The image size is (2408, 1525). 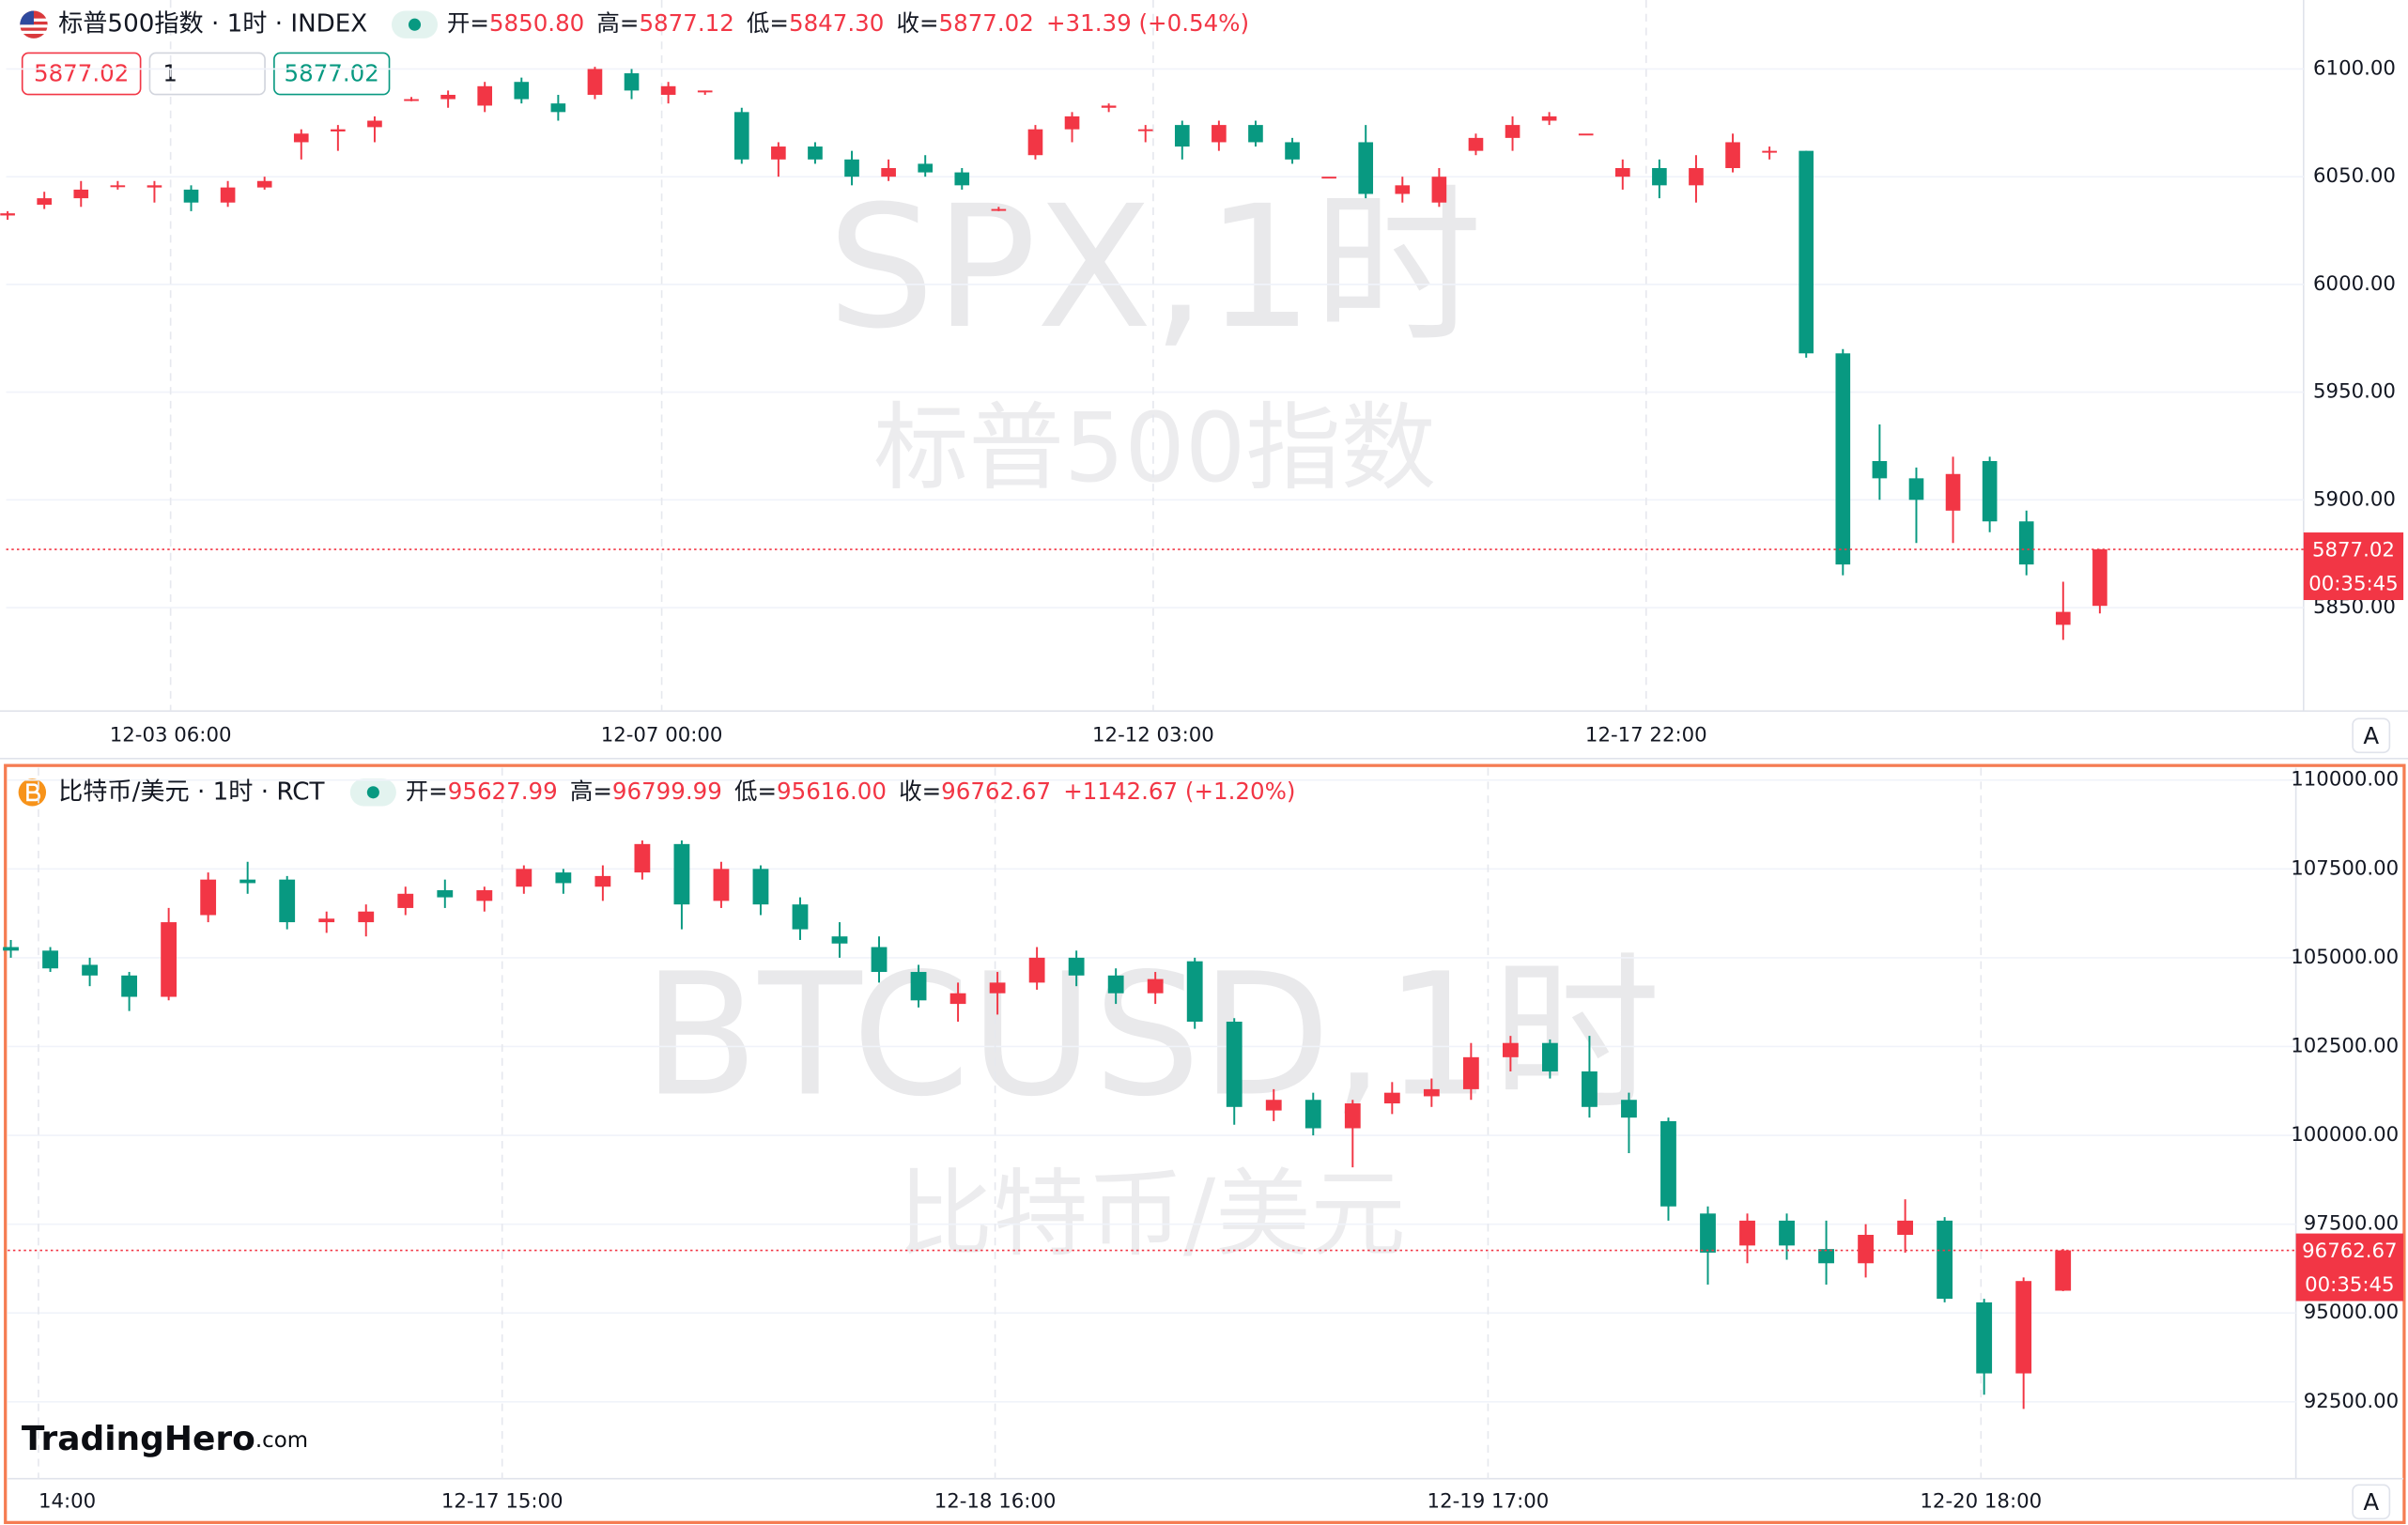 What do you see at coordinates (1489, 1501) in the screenshot?
I see `x-tick-label: 12-19 17:00` at bounding box center [1489, 1501].